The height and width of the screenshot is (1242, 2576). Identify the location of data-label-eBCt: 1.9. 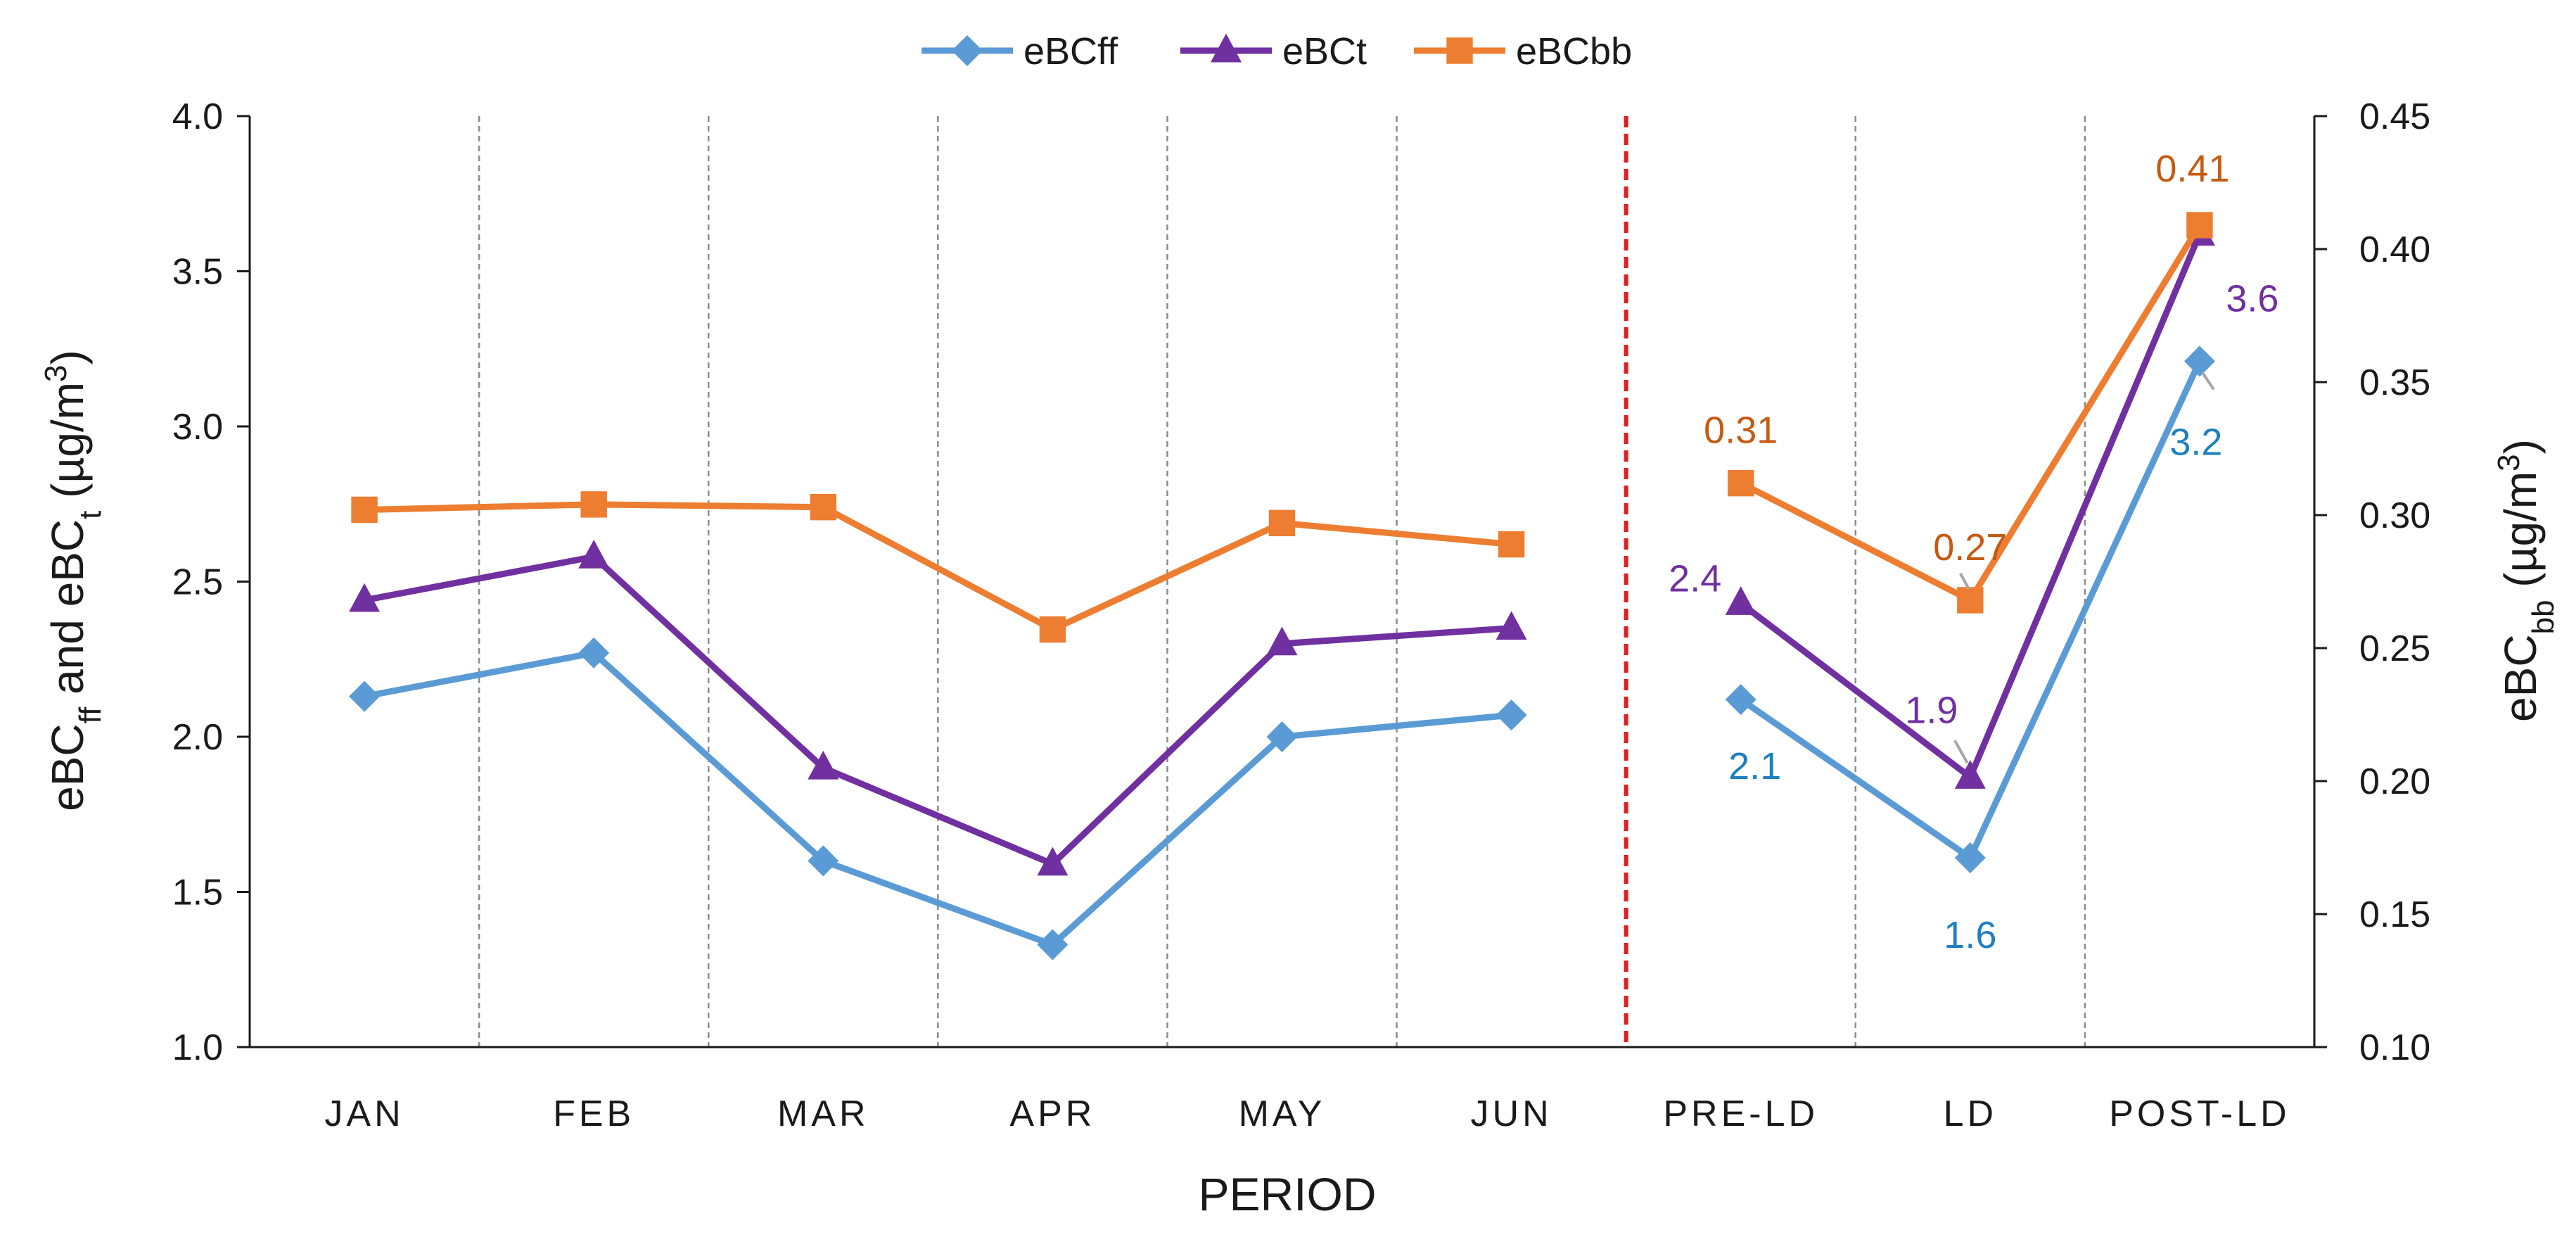
(1931, 710).